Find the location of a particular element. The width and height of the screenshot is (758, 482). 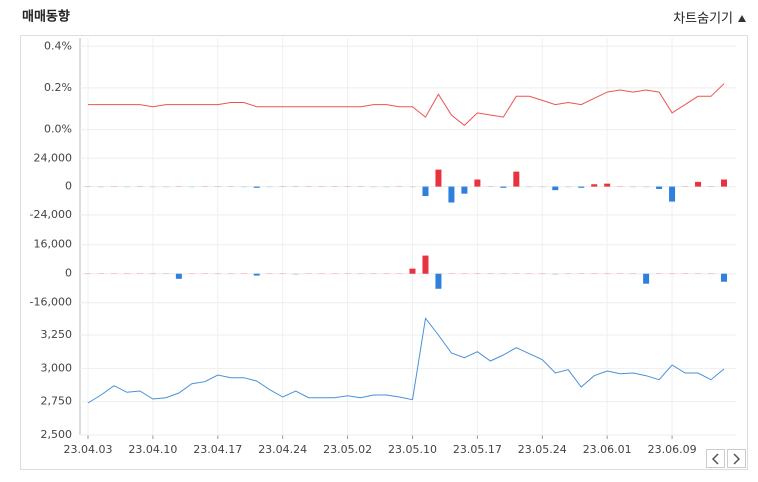

y-tick-label: 3,000 is located at coordinates (57, 367).